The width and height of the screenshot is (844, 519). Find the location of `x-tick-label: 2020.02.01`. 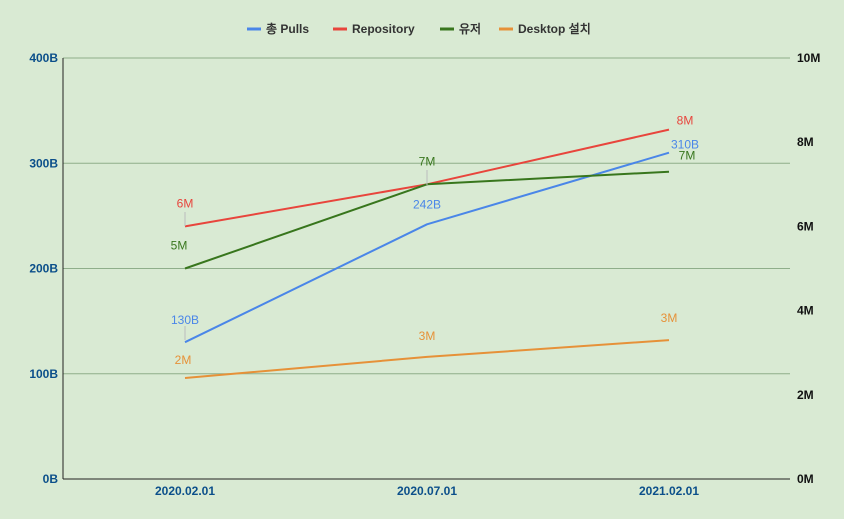

x-tick-label: 2020.02.01 is located at coordinates (185, 491).